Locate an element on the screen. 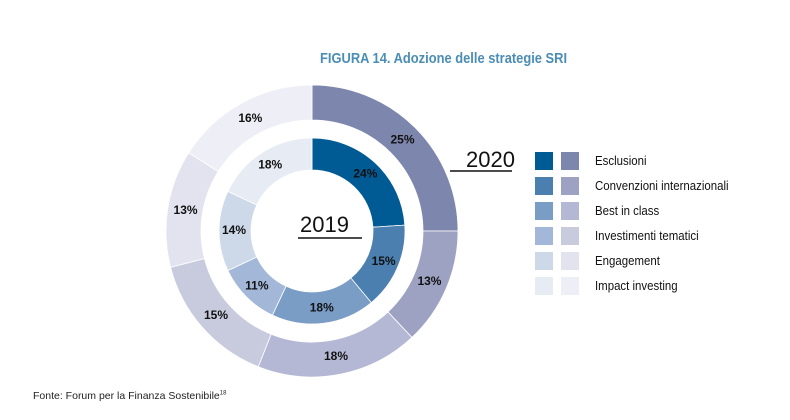 This screenshot has width=790, height=420. chart-title: FIGURA 14. Adozione delle strategie SRI is located at coordinates (444, 58).